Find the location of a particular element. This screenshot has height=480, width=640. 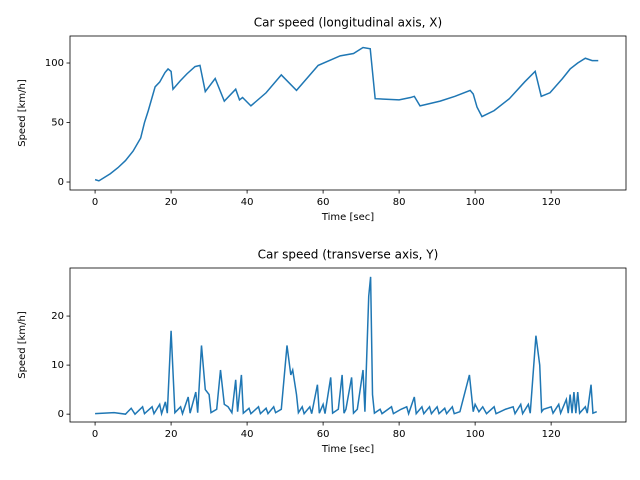

chart-title: Car speed (longitudinal axis, X) is located at coordinates (348, 23).